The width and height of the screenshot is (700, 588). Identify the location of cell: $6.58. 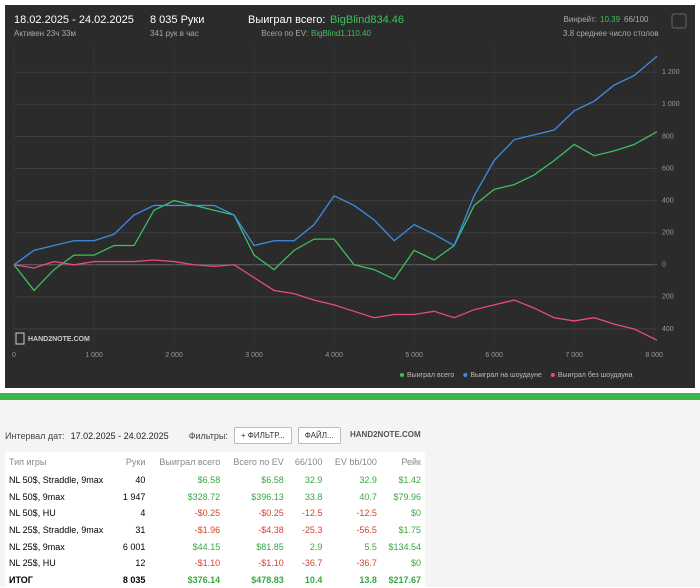
(209, 480).